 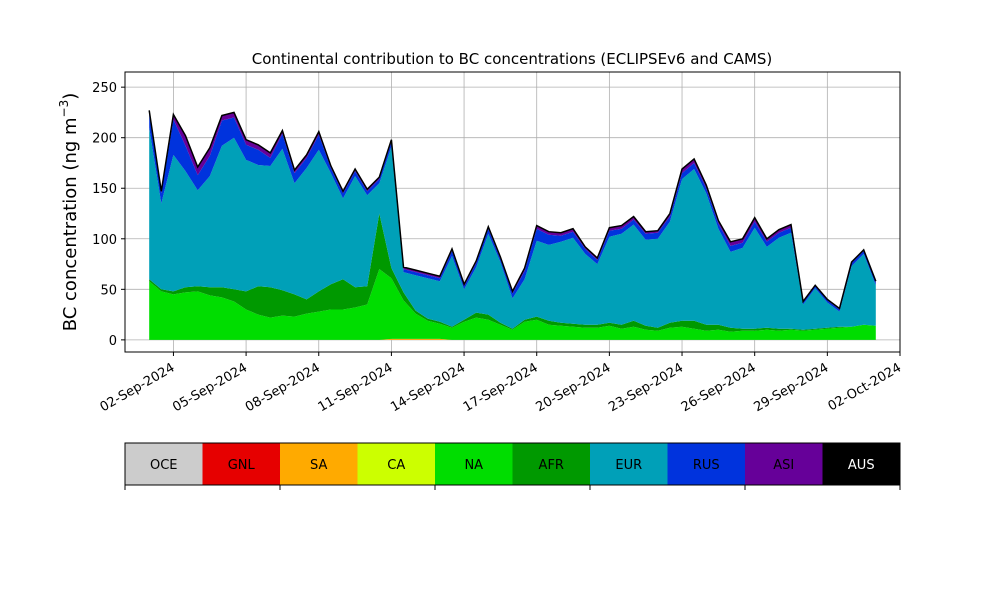 What do you see at coordinates (104, 88) in the screenshot?
I see `y-tick-label: 250` at bounding box center [104, 88].